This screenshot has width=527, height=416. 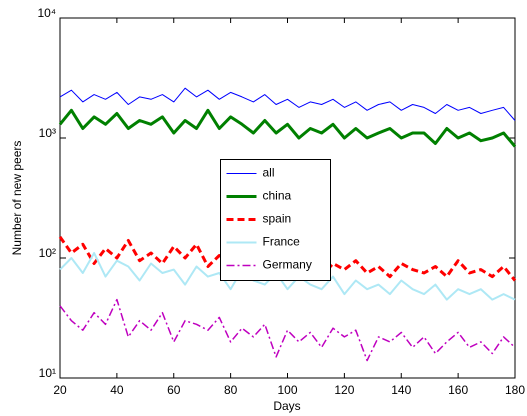 I want to click on legend-label: spain, so click(x=277, y=219).